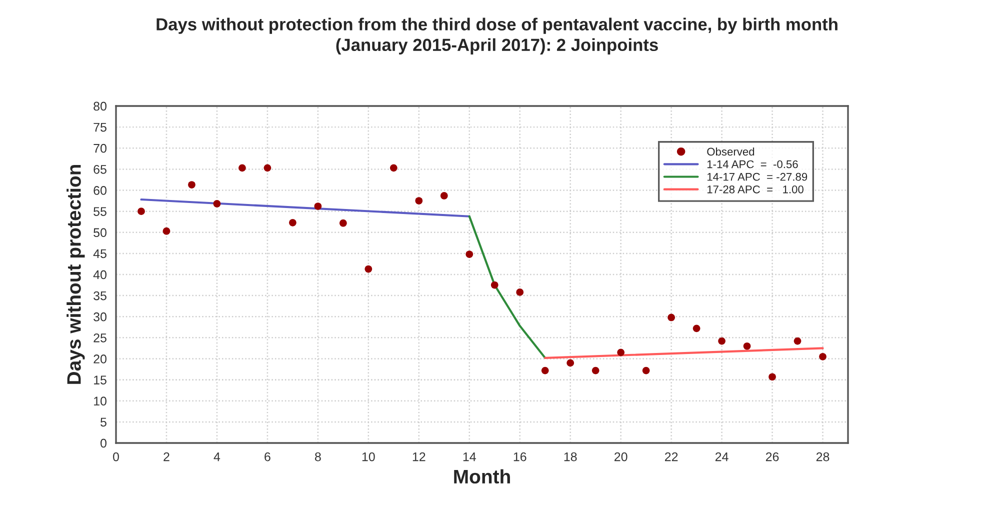 The width and height of the screenshot is (994, 506). Describe the element at coordinates (419, 457) in the screenshot. I see `x-tick-label: 12` at that location.